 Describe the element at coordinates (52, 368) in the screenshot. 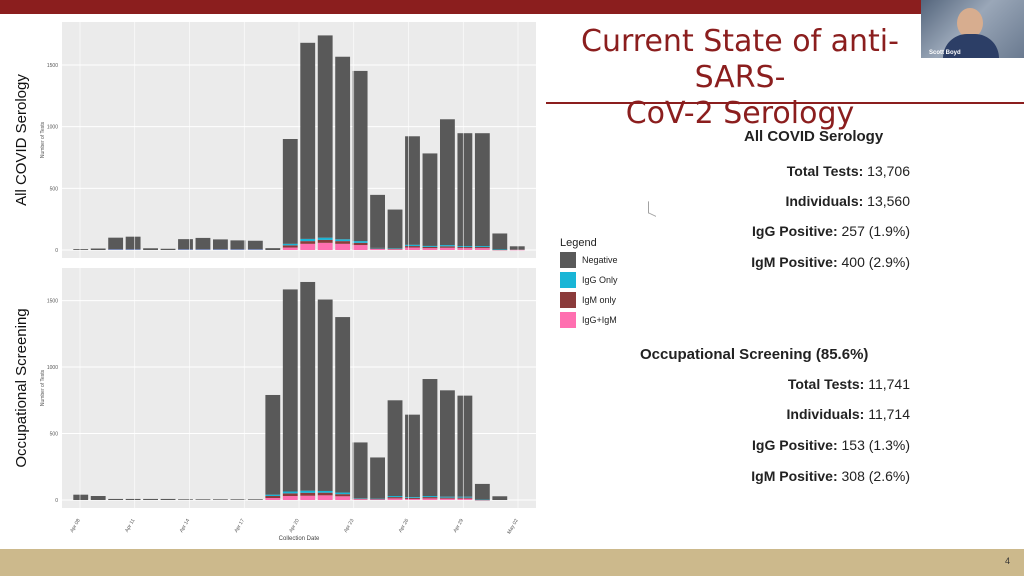

I see `y-tick-label: 1000` at that location.